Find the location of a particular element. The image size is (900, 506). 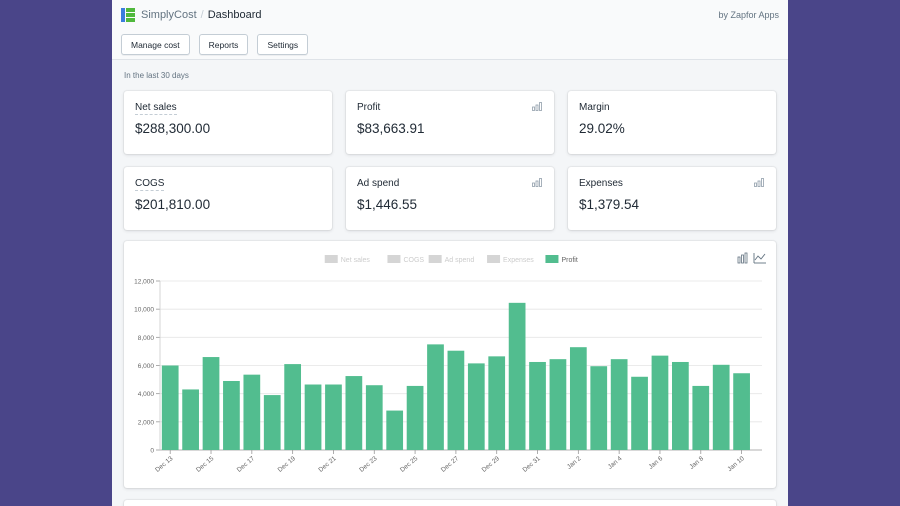

simplycost-logo-icon is located at coordinates (128, 15).